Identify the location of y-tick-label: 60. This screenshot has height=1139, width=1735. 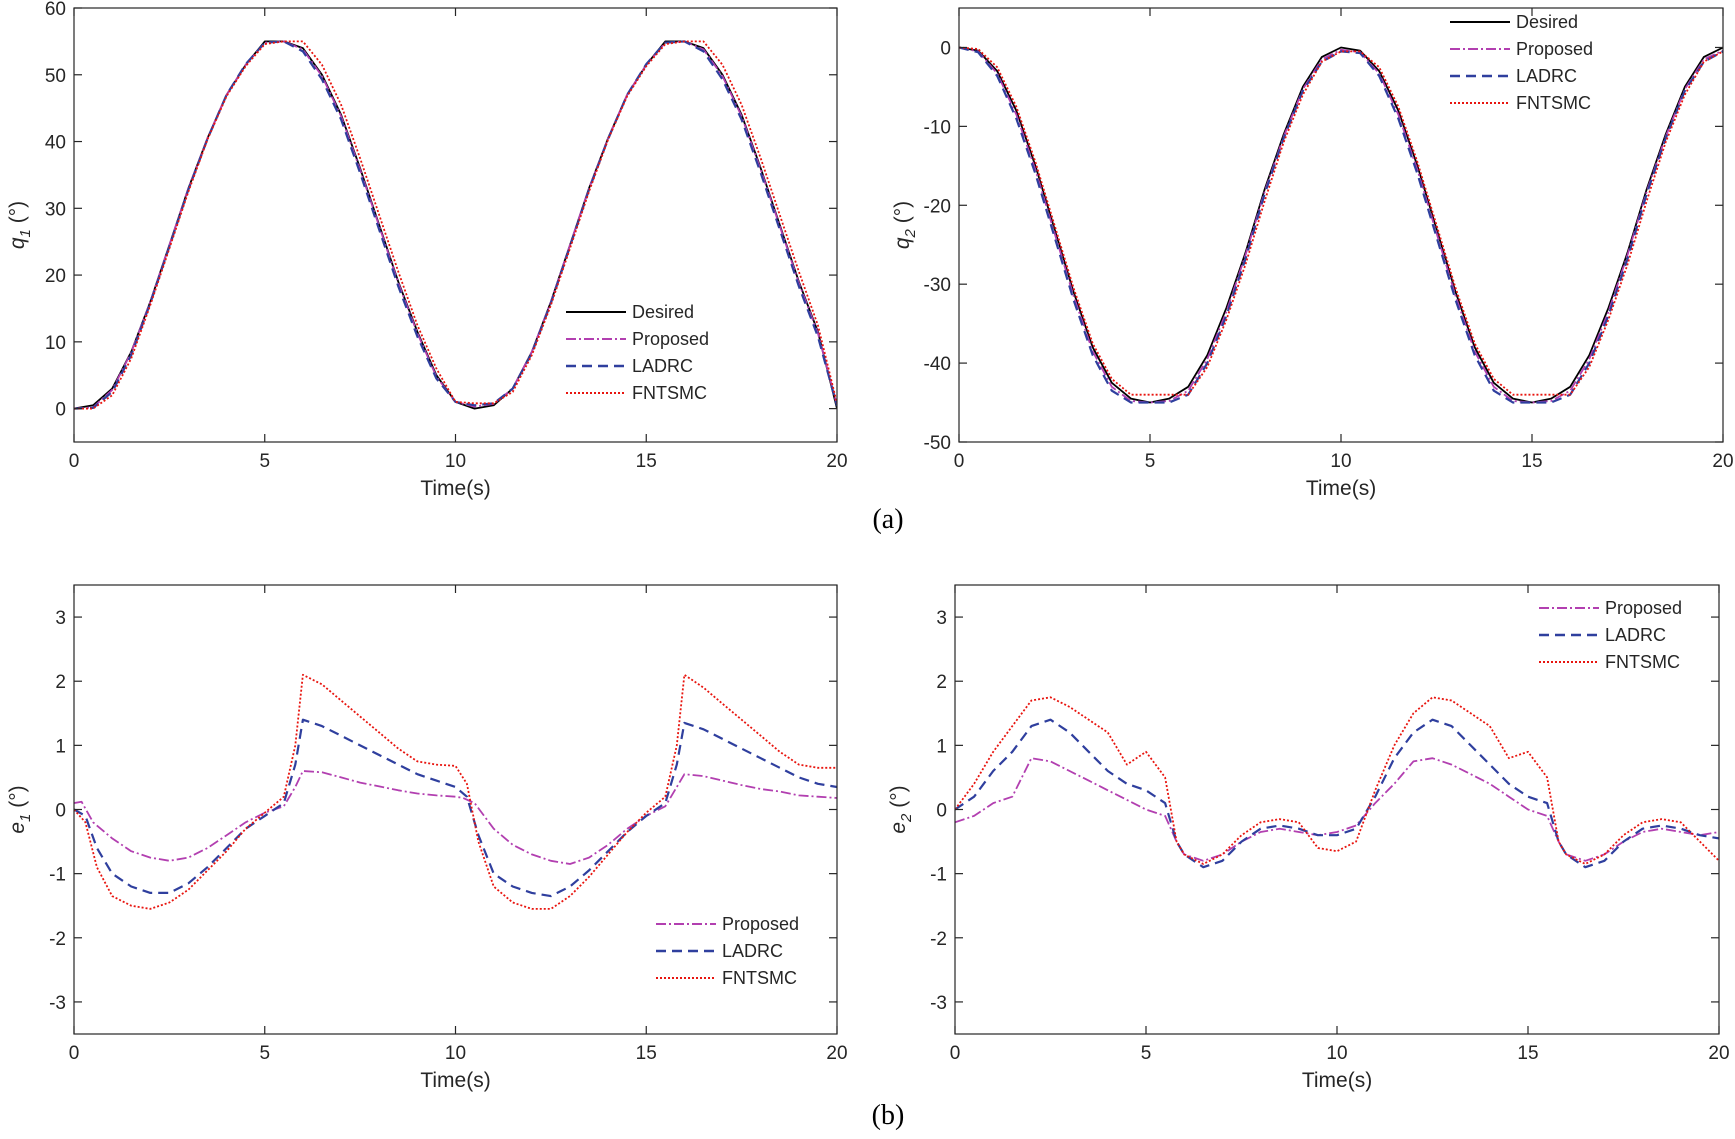
(55, 10).